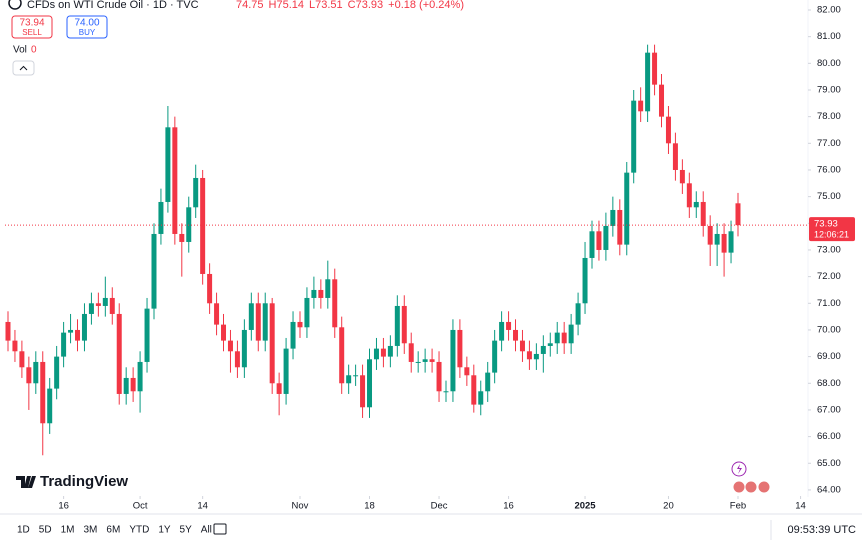 This screenshot has width=862, height=550. Describe the element at coordinates (87, 27) in the screenshot. I see `buy-button` at that location.